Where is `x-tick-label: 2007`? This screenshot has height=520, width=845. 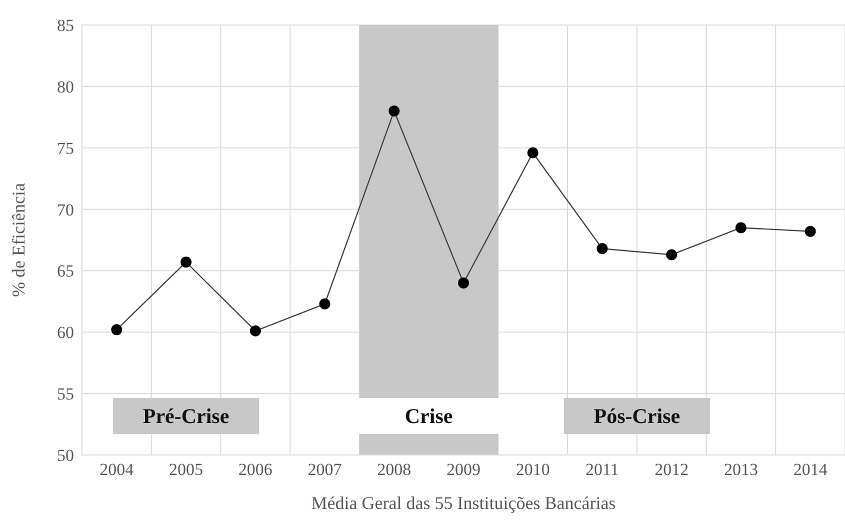 x-tick-label: 2007 is located at coordinates (325, 470).